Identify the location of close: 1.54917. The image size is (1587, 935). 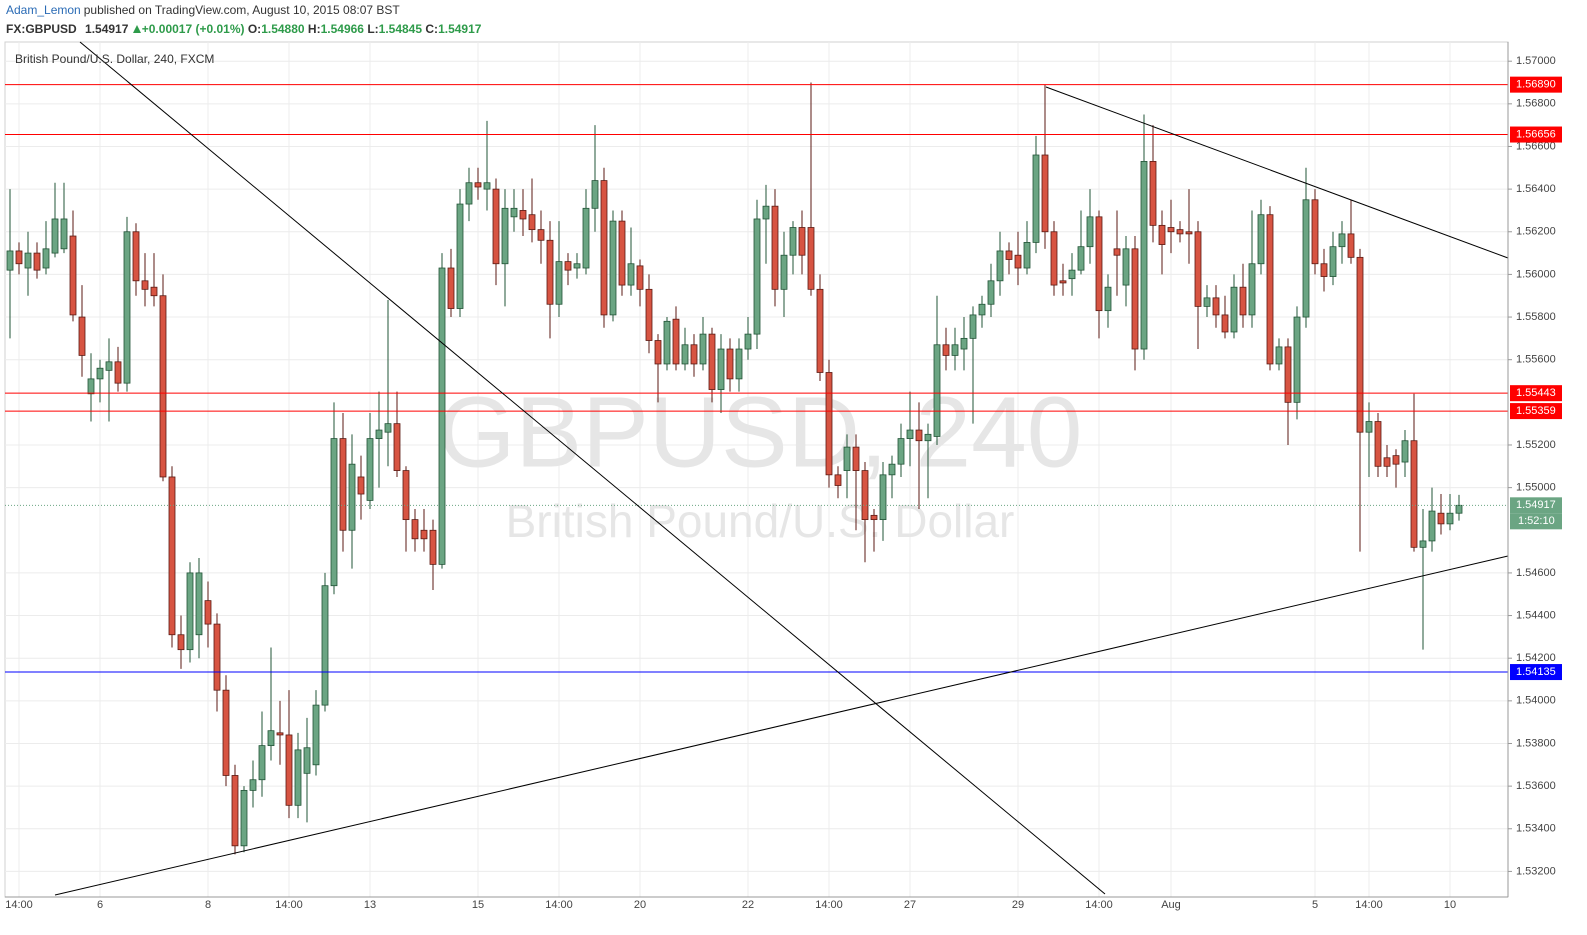
(460, 29).